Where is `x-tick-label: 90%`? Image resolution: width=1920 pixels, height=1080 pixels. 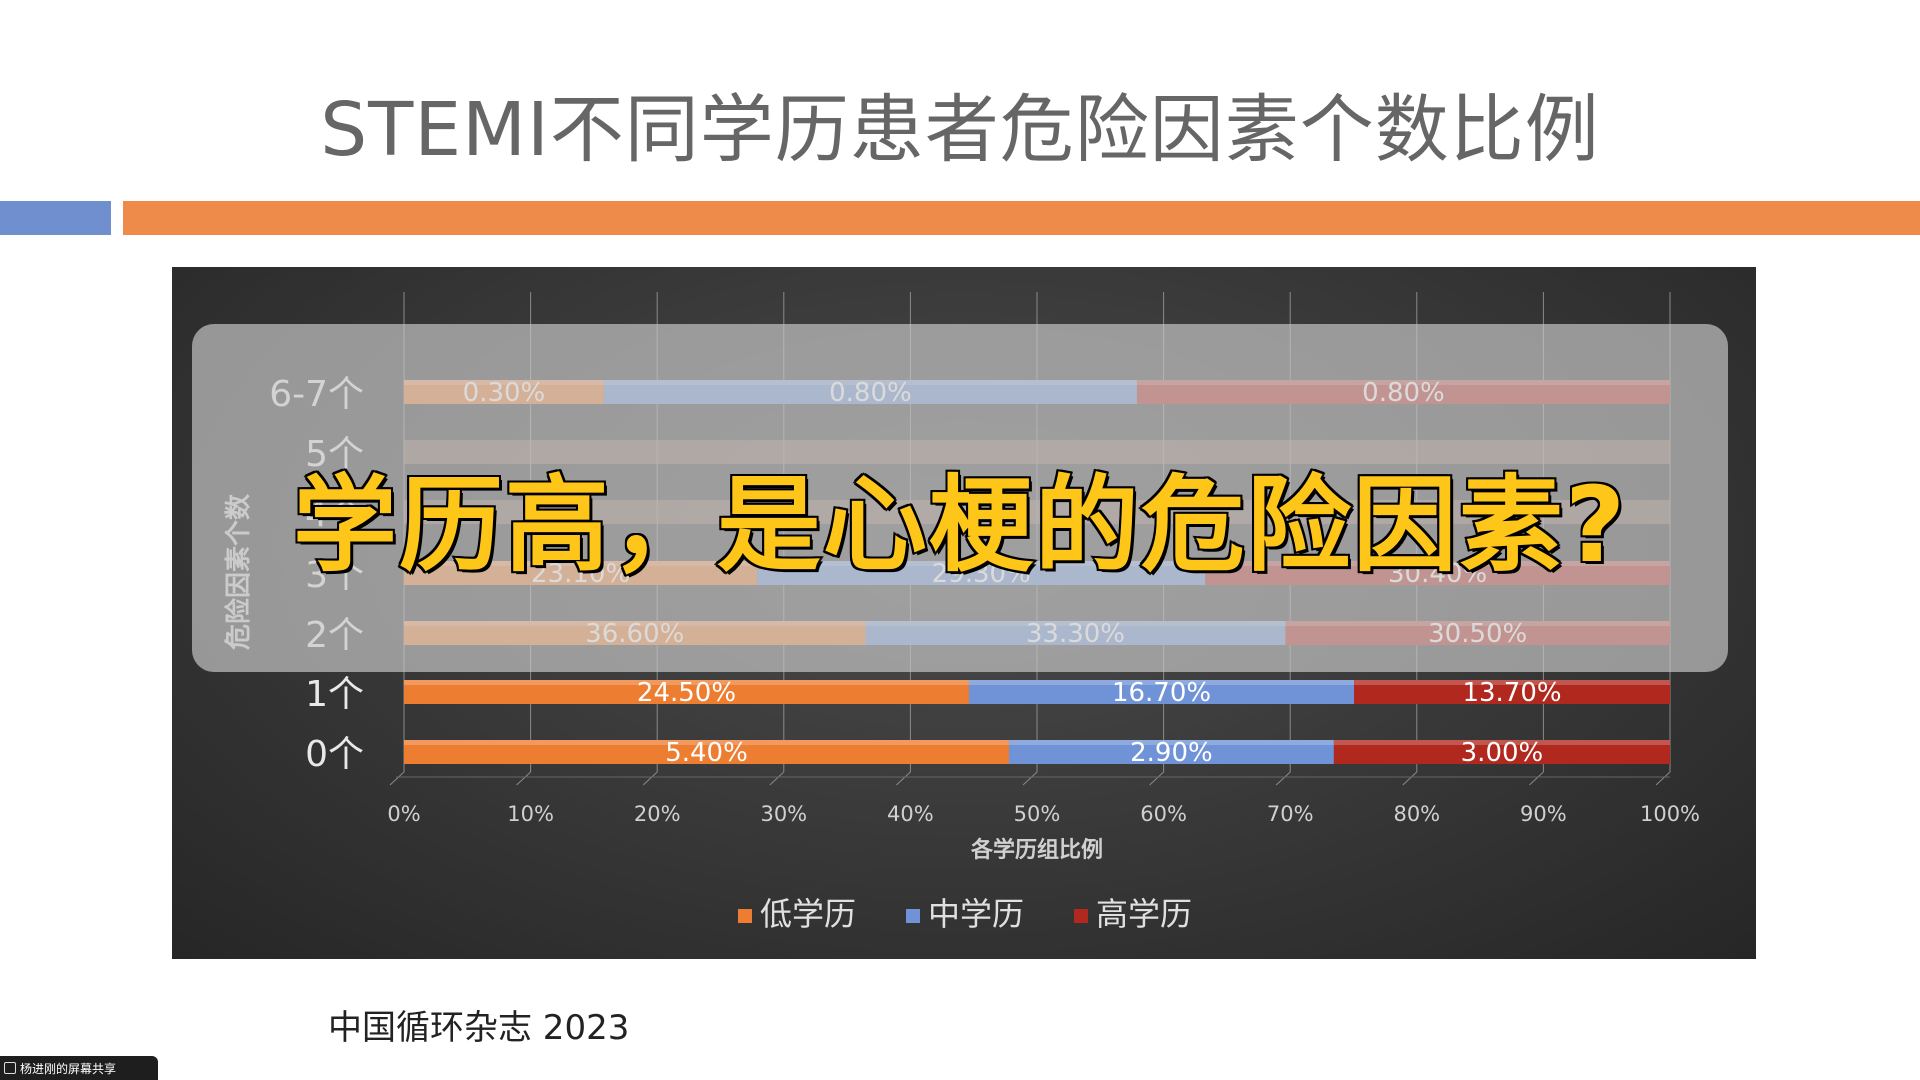
x-tick-label: 90% is located at coordinates (1543, 814).